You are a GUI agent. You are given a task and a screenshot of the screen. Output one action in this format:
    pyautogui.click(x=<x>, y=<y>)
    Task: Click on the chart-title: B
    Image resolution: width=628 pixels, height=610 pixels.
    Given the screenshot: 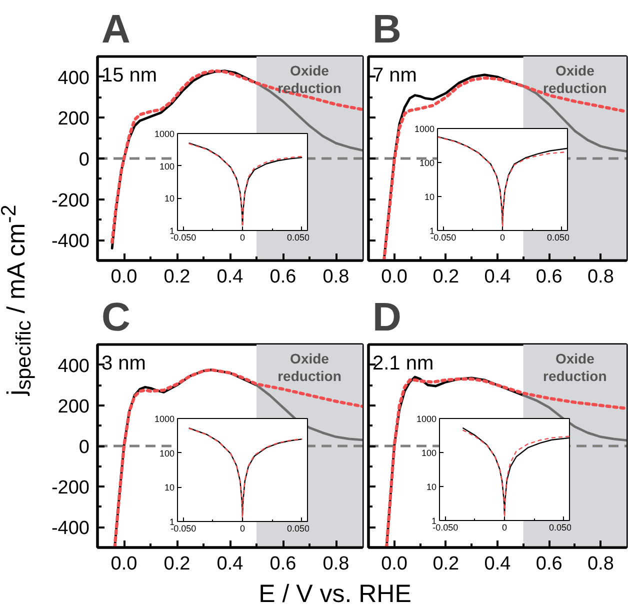 What is the action you would take?
    pyautogui.click(x=387, y=30)
    